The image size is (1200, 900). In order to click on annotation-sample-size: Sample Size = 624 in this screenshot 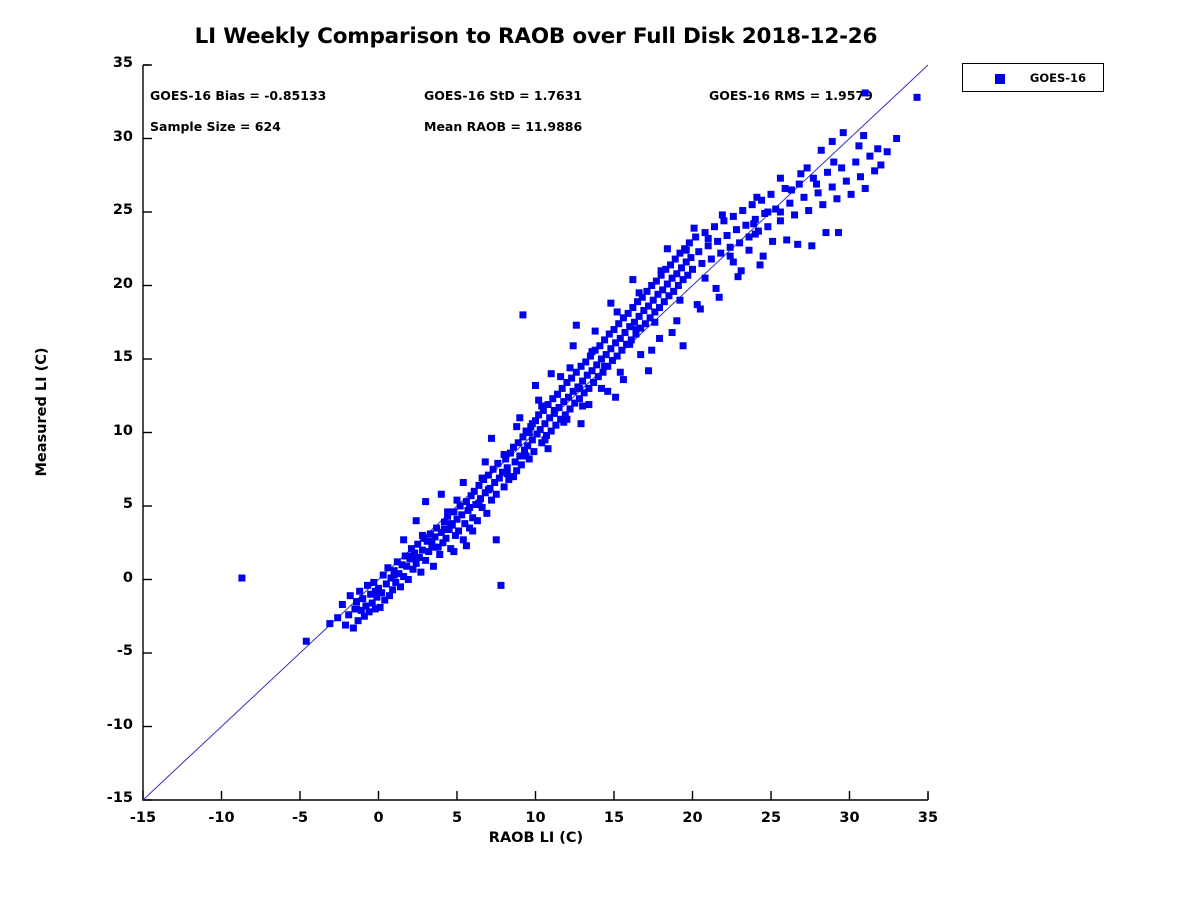, I will do `click(215, 126)`.